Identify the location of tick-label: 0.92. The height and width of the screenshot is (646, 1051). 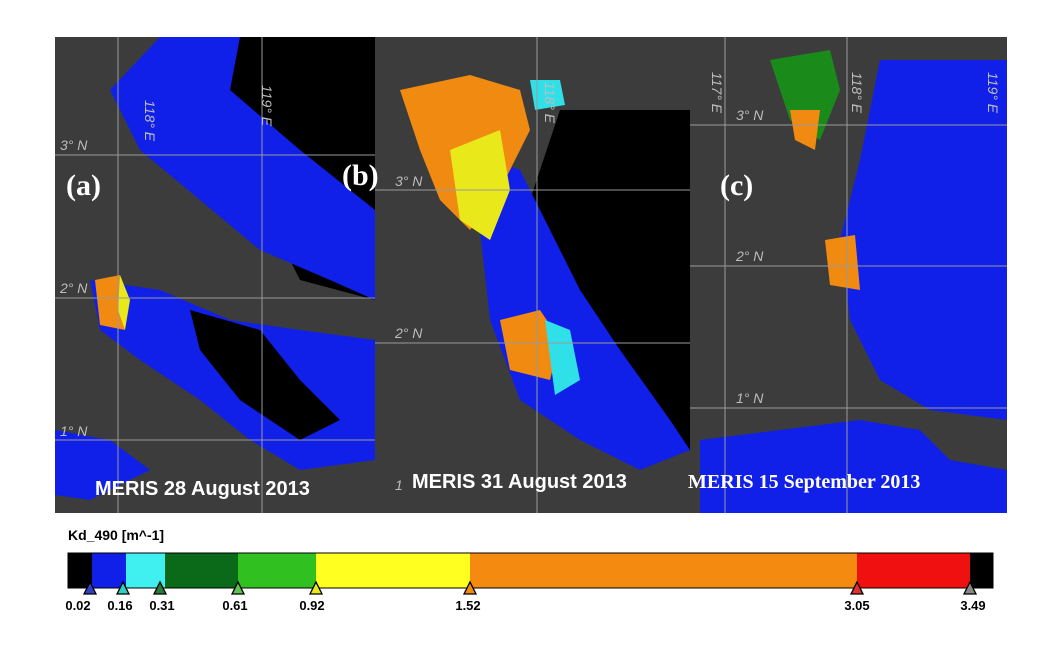
(311, 605).